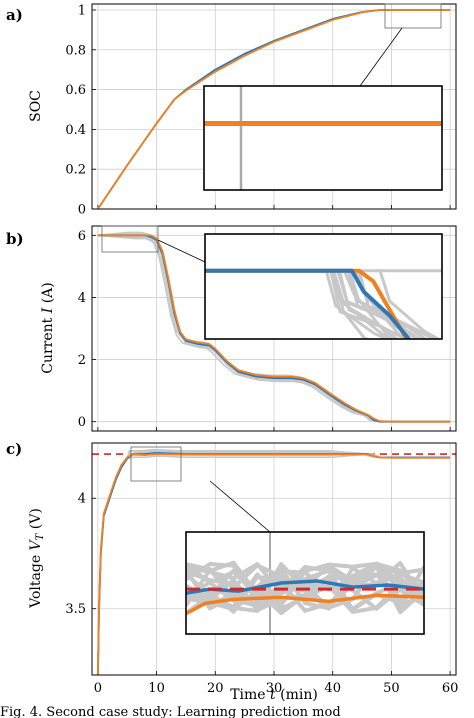 The width and height of the screenshot is (474, 718). What do you see at coordinates (14, 449) in the screenshot?
I see `panel-c-label: c)` at bounding box center [14, 449].